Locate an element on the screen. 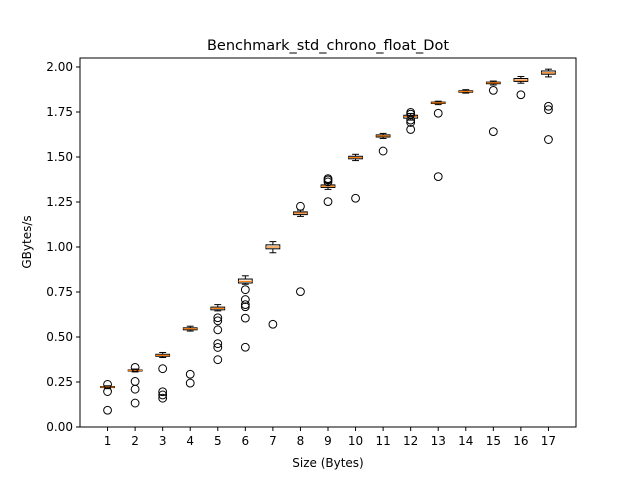 The image size is (640, 480). y-axis: 0.00 0.25 0.50 0.75 1.00 1.25 1.50 1.75 2.00 is located at coordinates (63, 247).